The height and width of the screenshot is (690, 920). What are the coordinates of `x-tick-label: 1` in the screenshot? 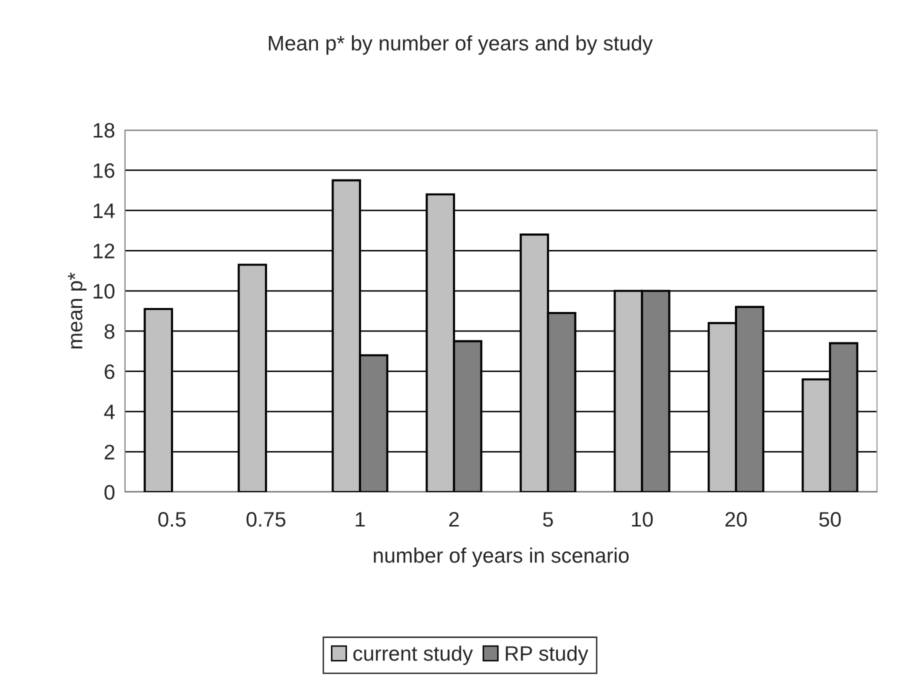 It's located at (360, 519).